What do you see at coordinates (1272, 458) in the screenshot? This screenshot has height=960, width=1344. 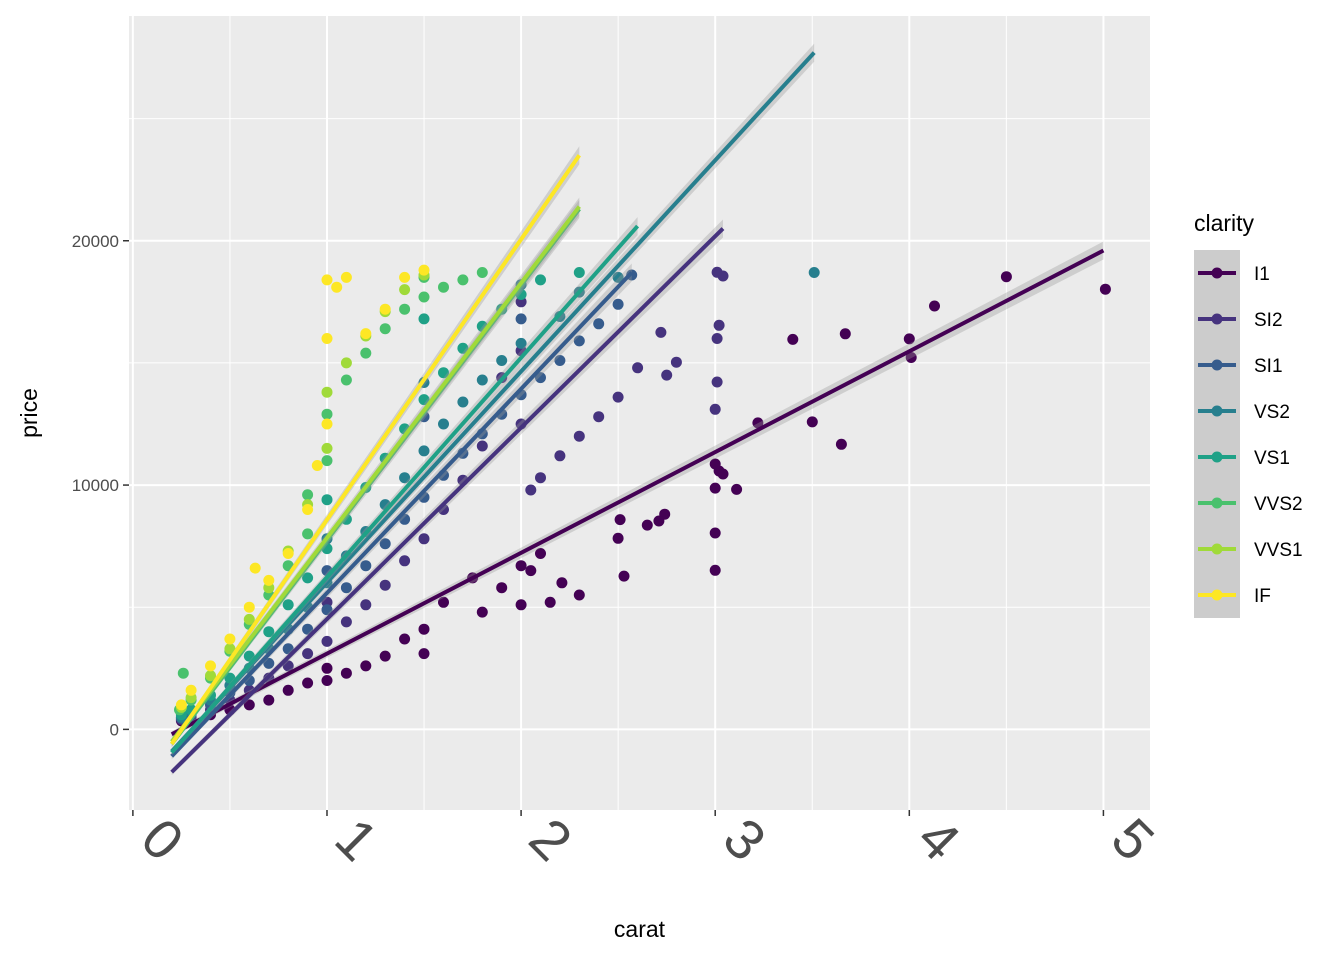 I see `legend-label: VS1` at bounding box center [1272, 458].